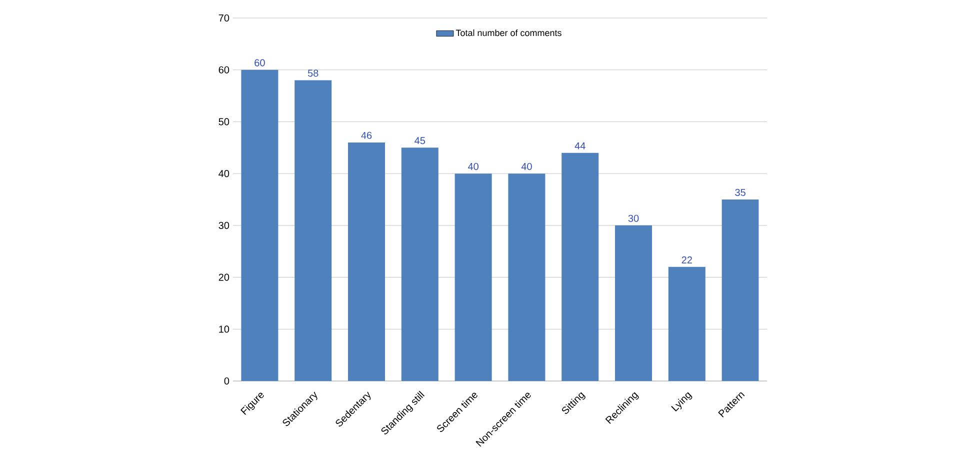  Describe the element at coordinates (509, 32) in the screenshot. I see `legend-label: Total number of comments` at that location.